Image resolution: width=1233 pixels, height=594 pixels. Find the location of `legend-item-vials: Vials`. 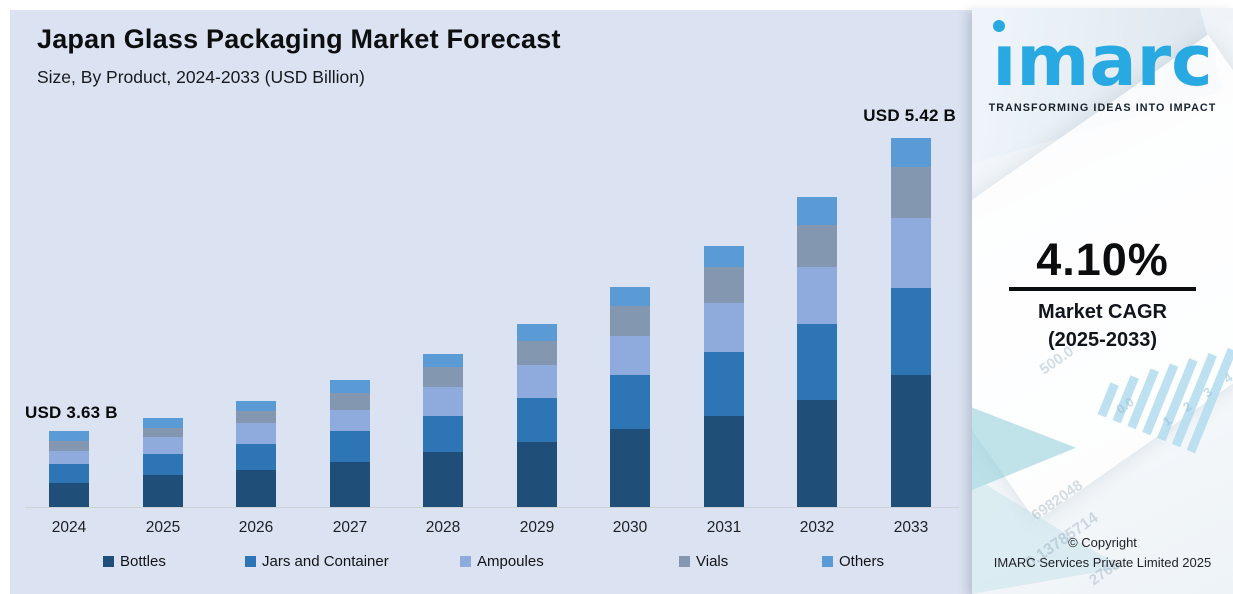

legend-item-vials: Vials is located at coordinates (703, 561).